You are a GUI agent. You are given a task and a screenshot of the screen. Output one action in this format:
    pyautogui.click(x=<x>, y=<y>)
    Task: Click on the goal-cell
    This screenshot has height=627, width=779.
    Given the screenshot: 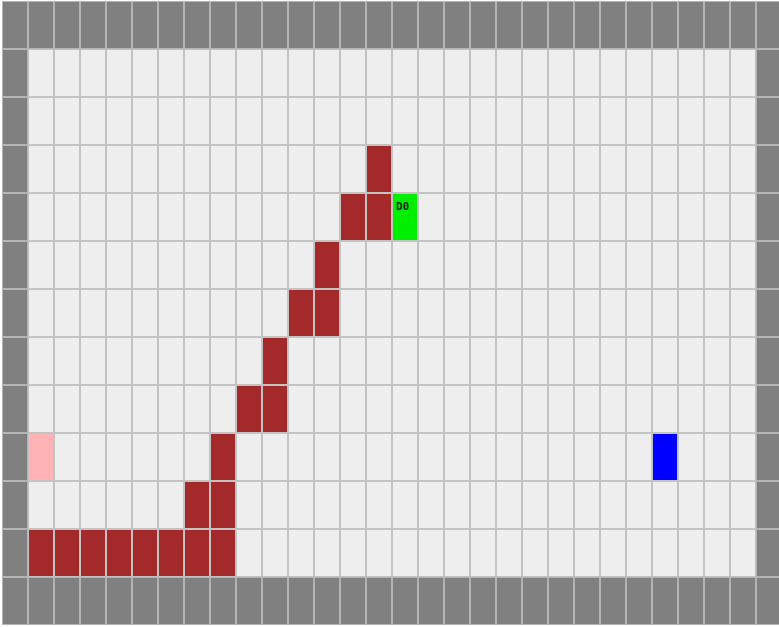 What is the action you would take?
    pyautogui.click(x=665, y=457)
    